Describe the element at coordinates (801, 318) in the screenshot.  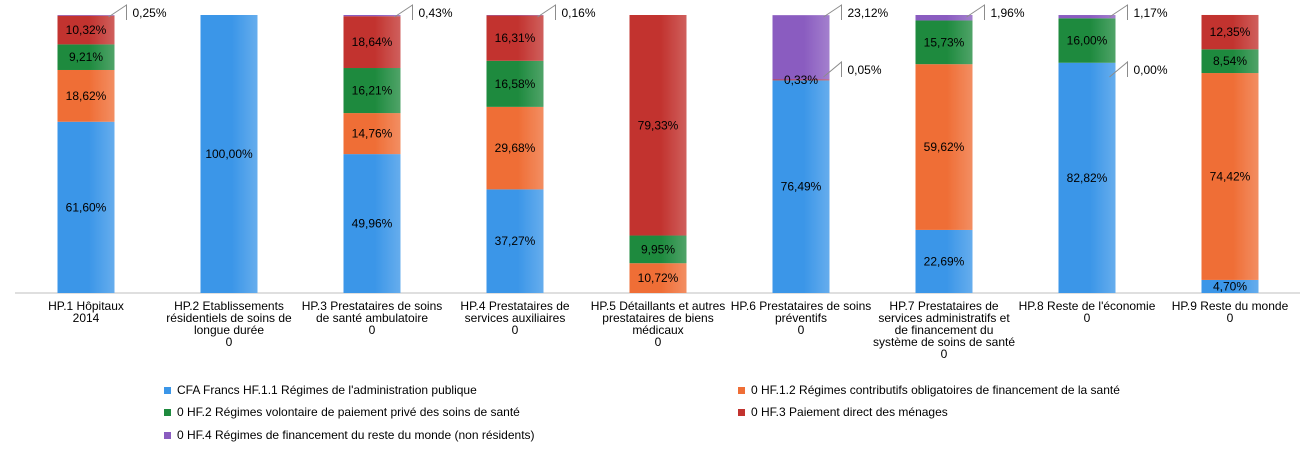
I see `category-label: préventifs` at that location.